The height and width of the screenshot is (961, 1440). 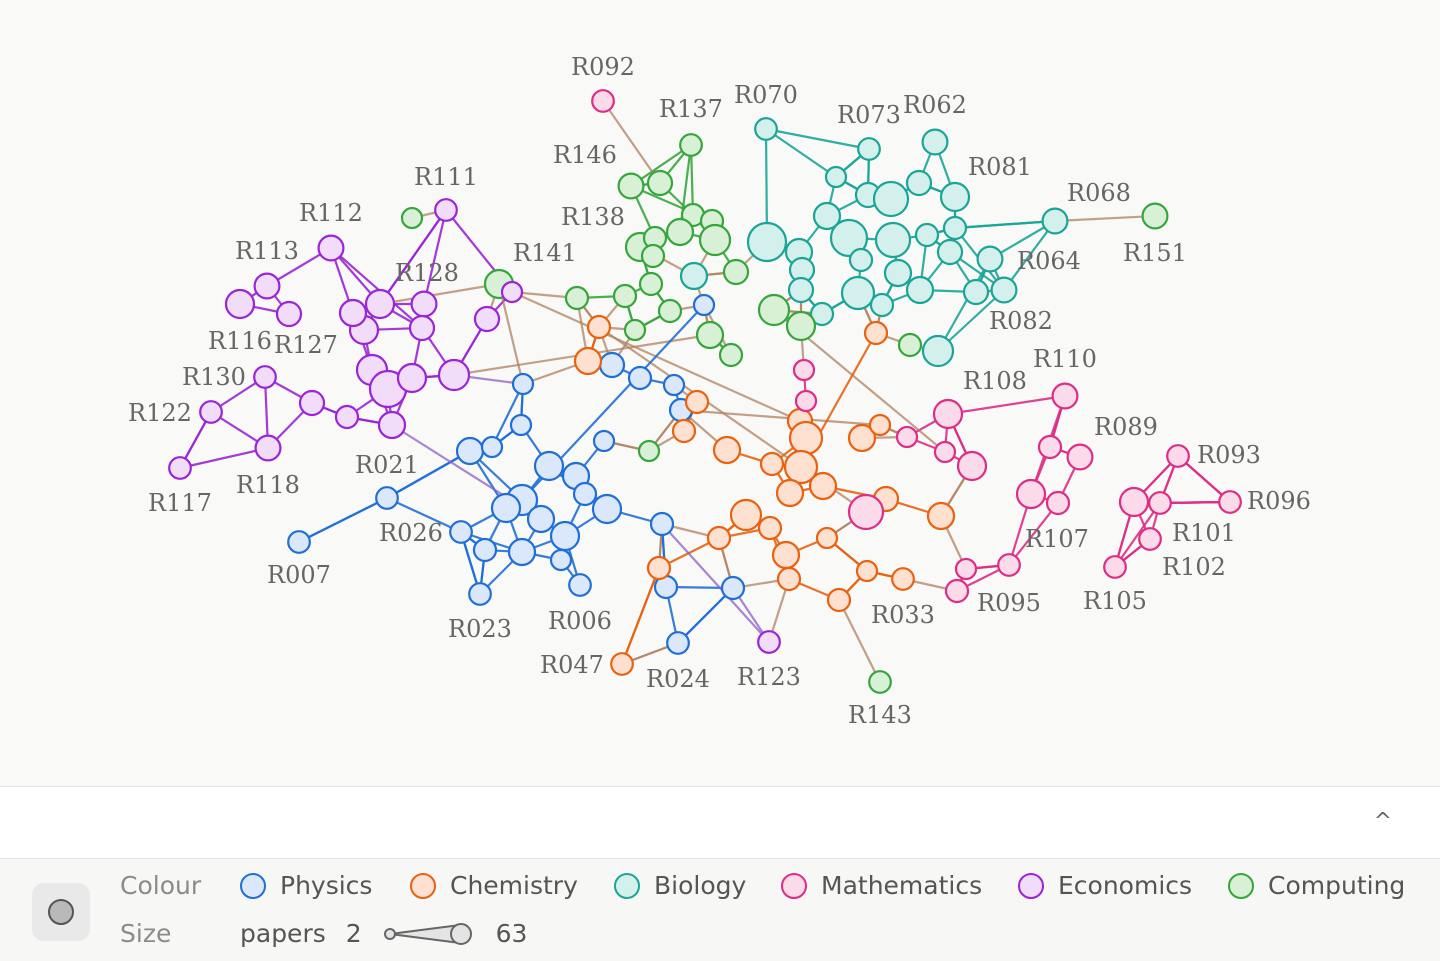 I want to click on node-r082, so click(x=1004, y=290).